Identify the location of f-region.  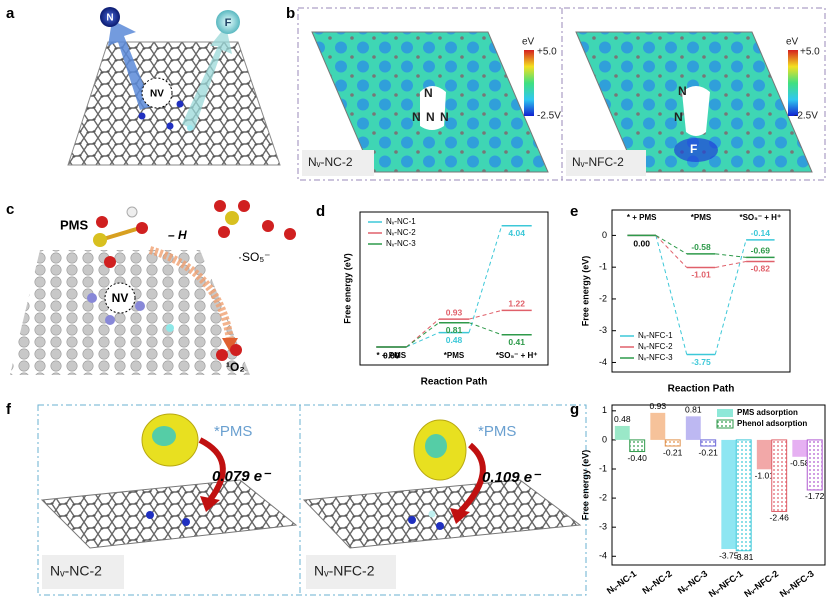
(696, 150).